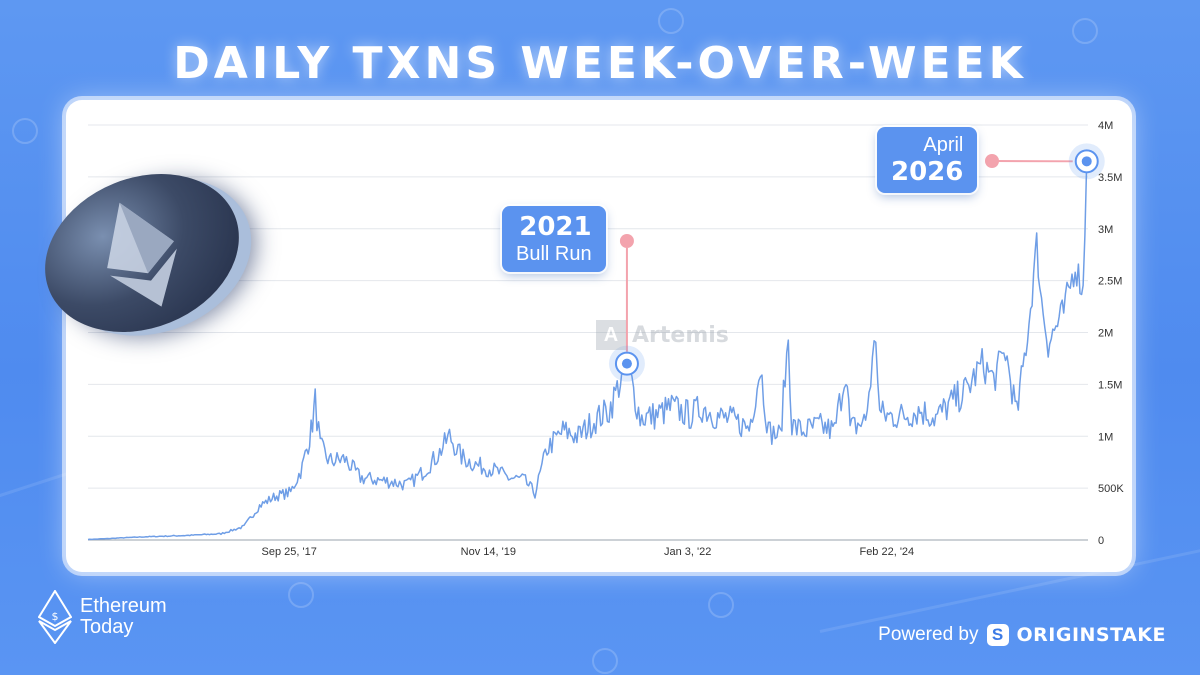  Describe the element at coordinates (687, 552) in the screenshot. I see `x-tick-label: Jan 3, '22` at that location.